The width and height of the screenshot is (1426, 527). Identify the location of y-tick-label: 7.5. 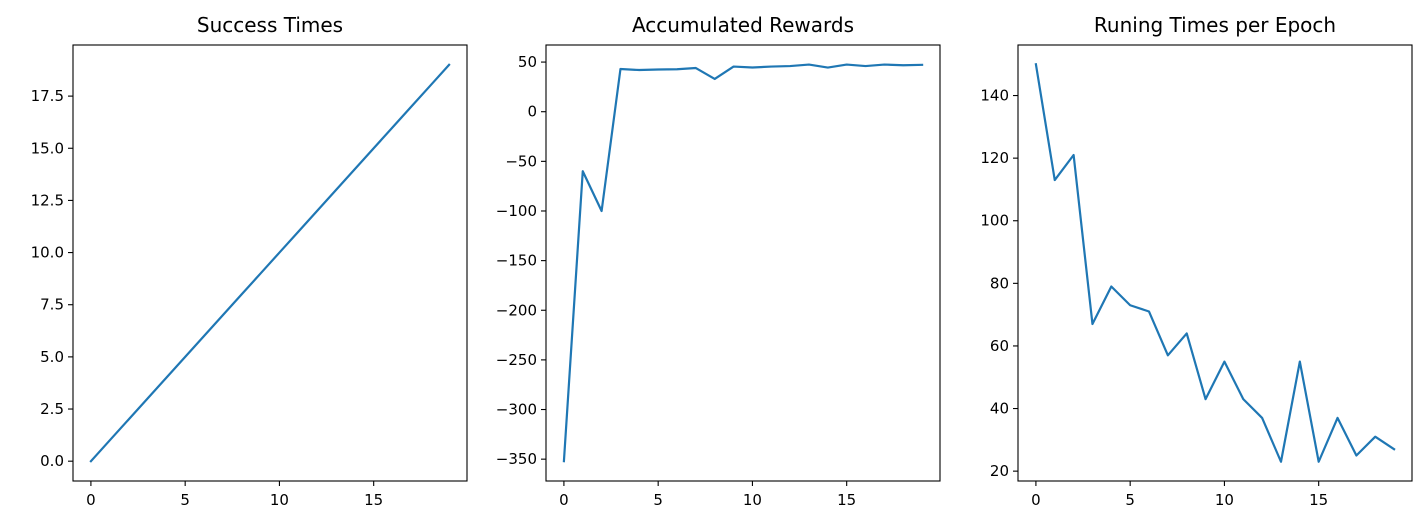
(52, 305).